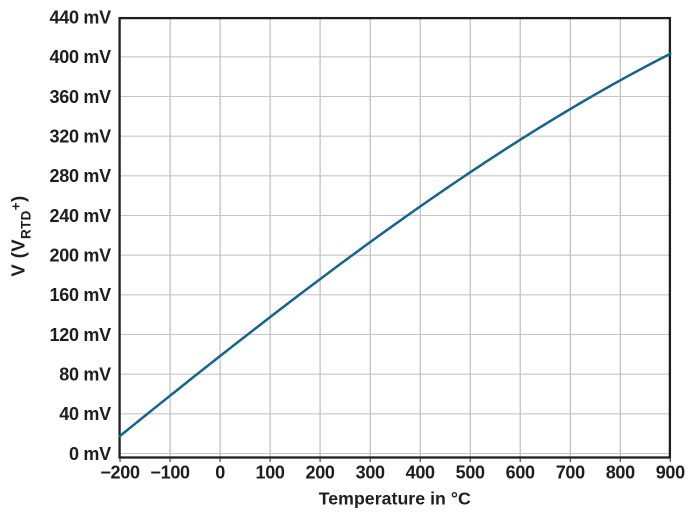 The height and width of the screenshot is (522, 697). I want to click on svg-text: 40 mV, so click(85, 414).